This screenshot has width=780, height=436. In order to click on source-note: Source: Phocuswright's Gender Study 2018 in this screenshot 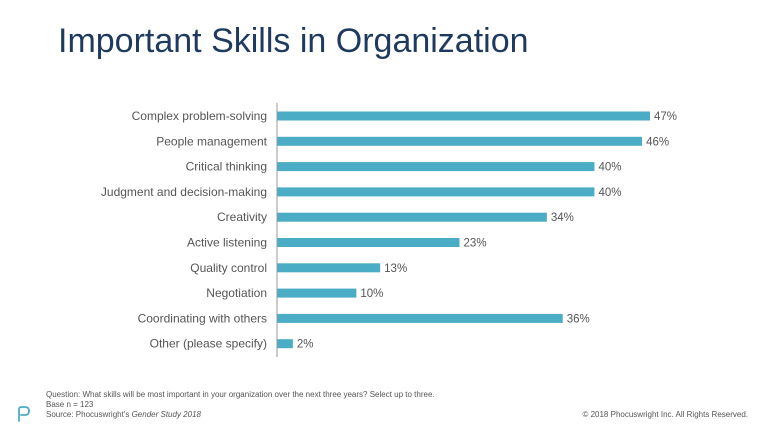, I will do `click(240, 415)`.